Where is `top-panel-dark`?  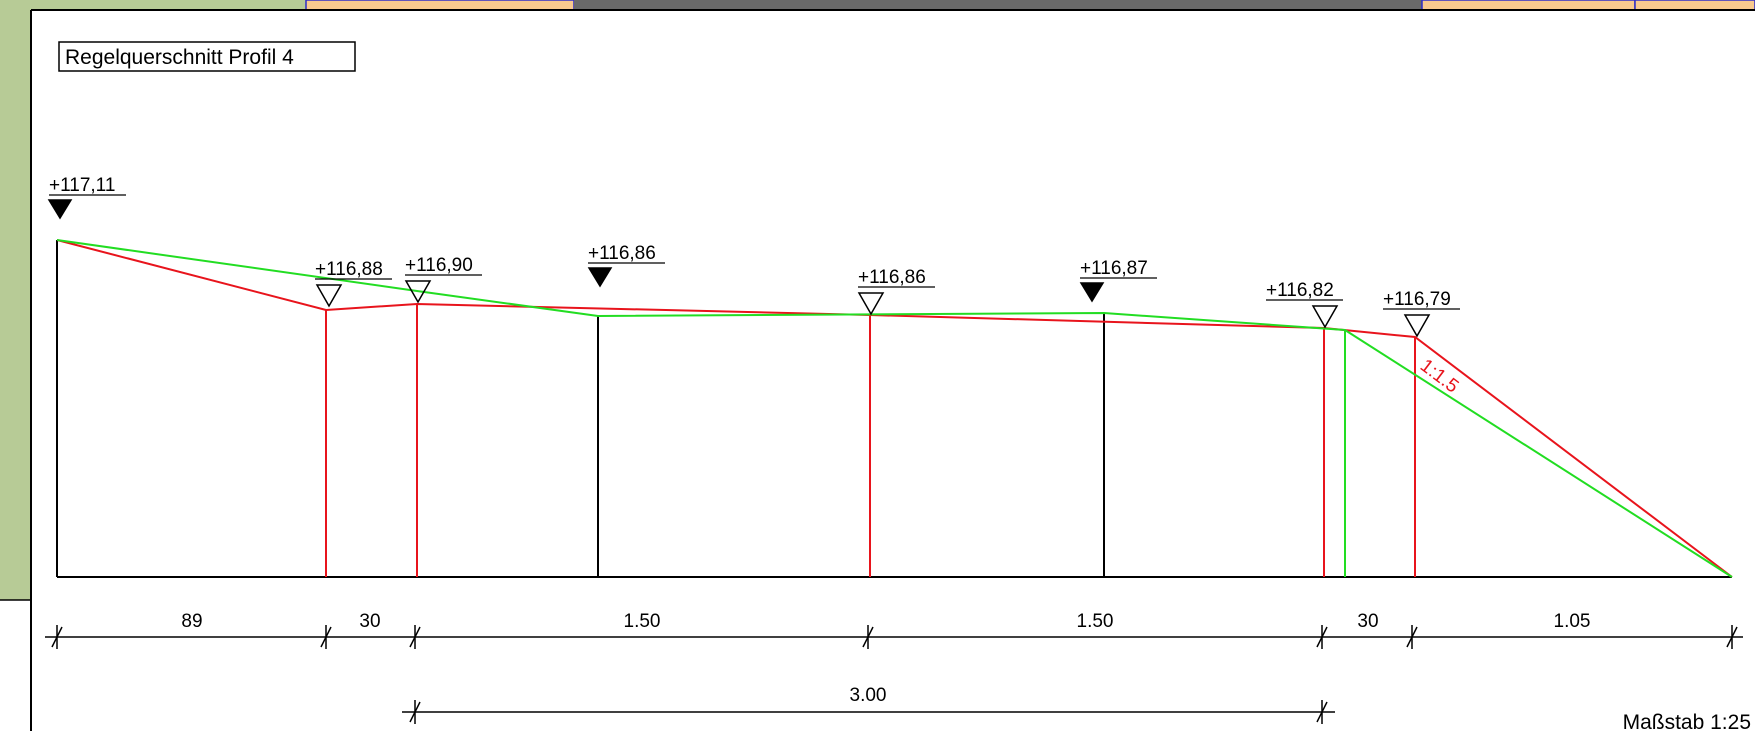 top-panel-dark is located at coordinates (998, 5).